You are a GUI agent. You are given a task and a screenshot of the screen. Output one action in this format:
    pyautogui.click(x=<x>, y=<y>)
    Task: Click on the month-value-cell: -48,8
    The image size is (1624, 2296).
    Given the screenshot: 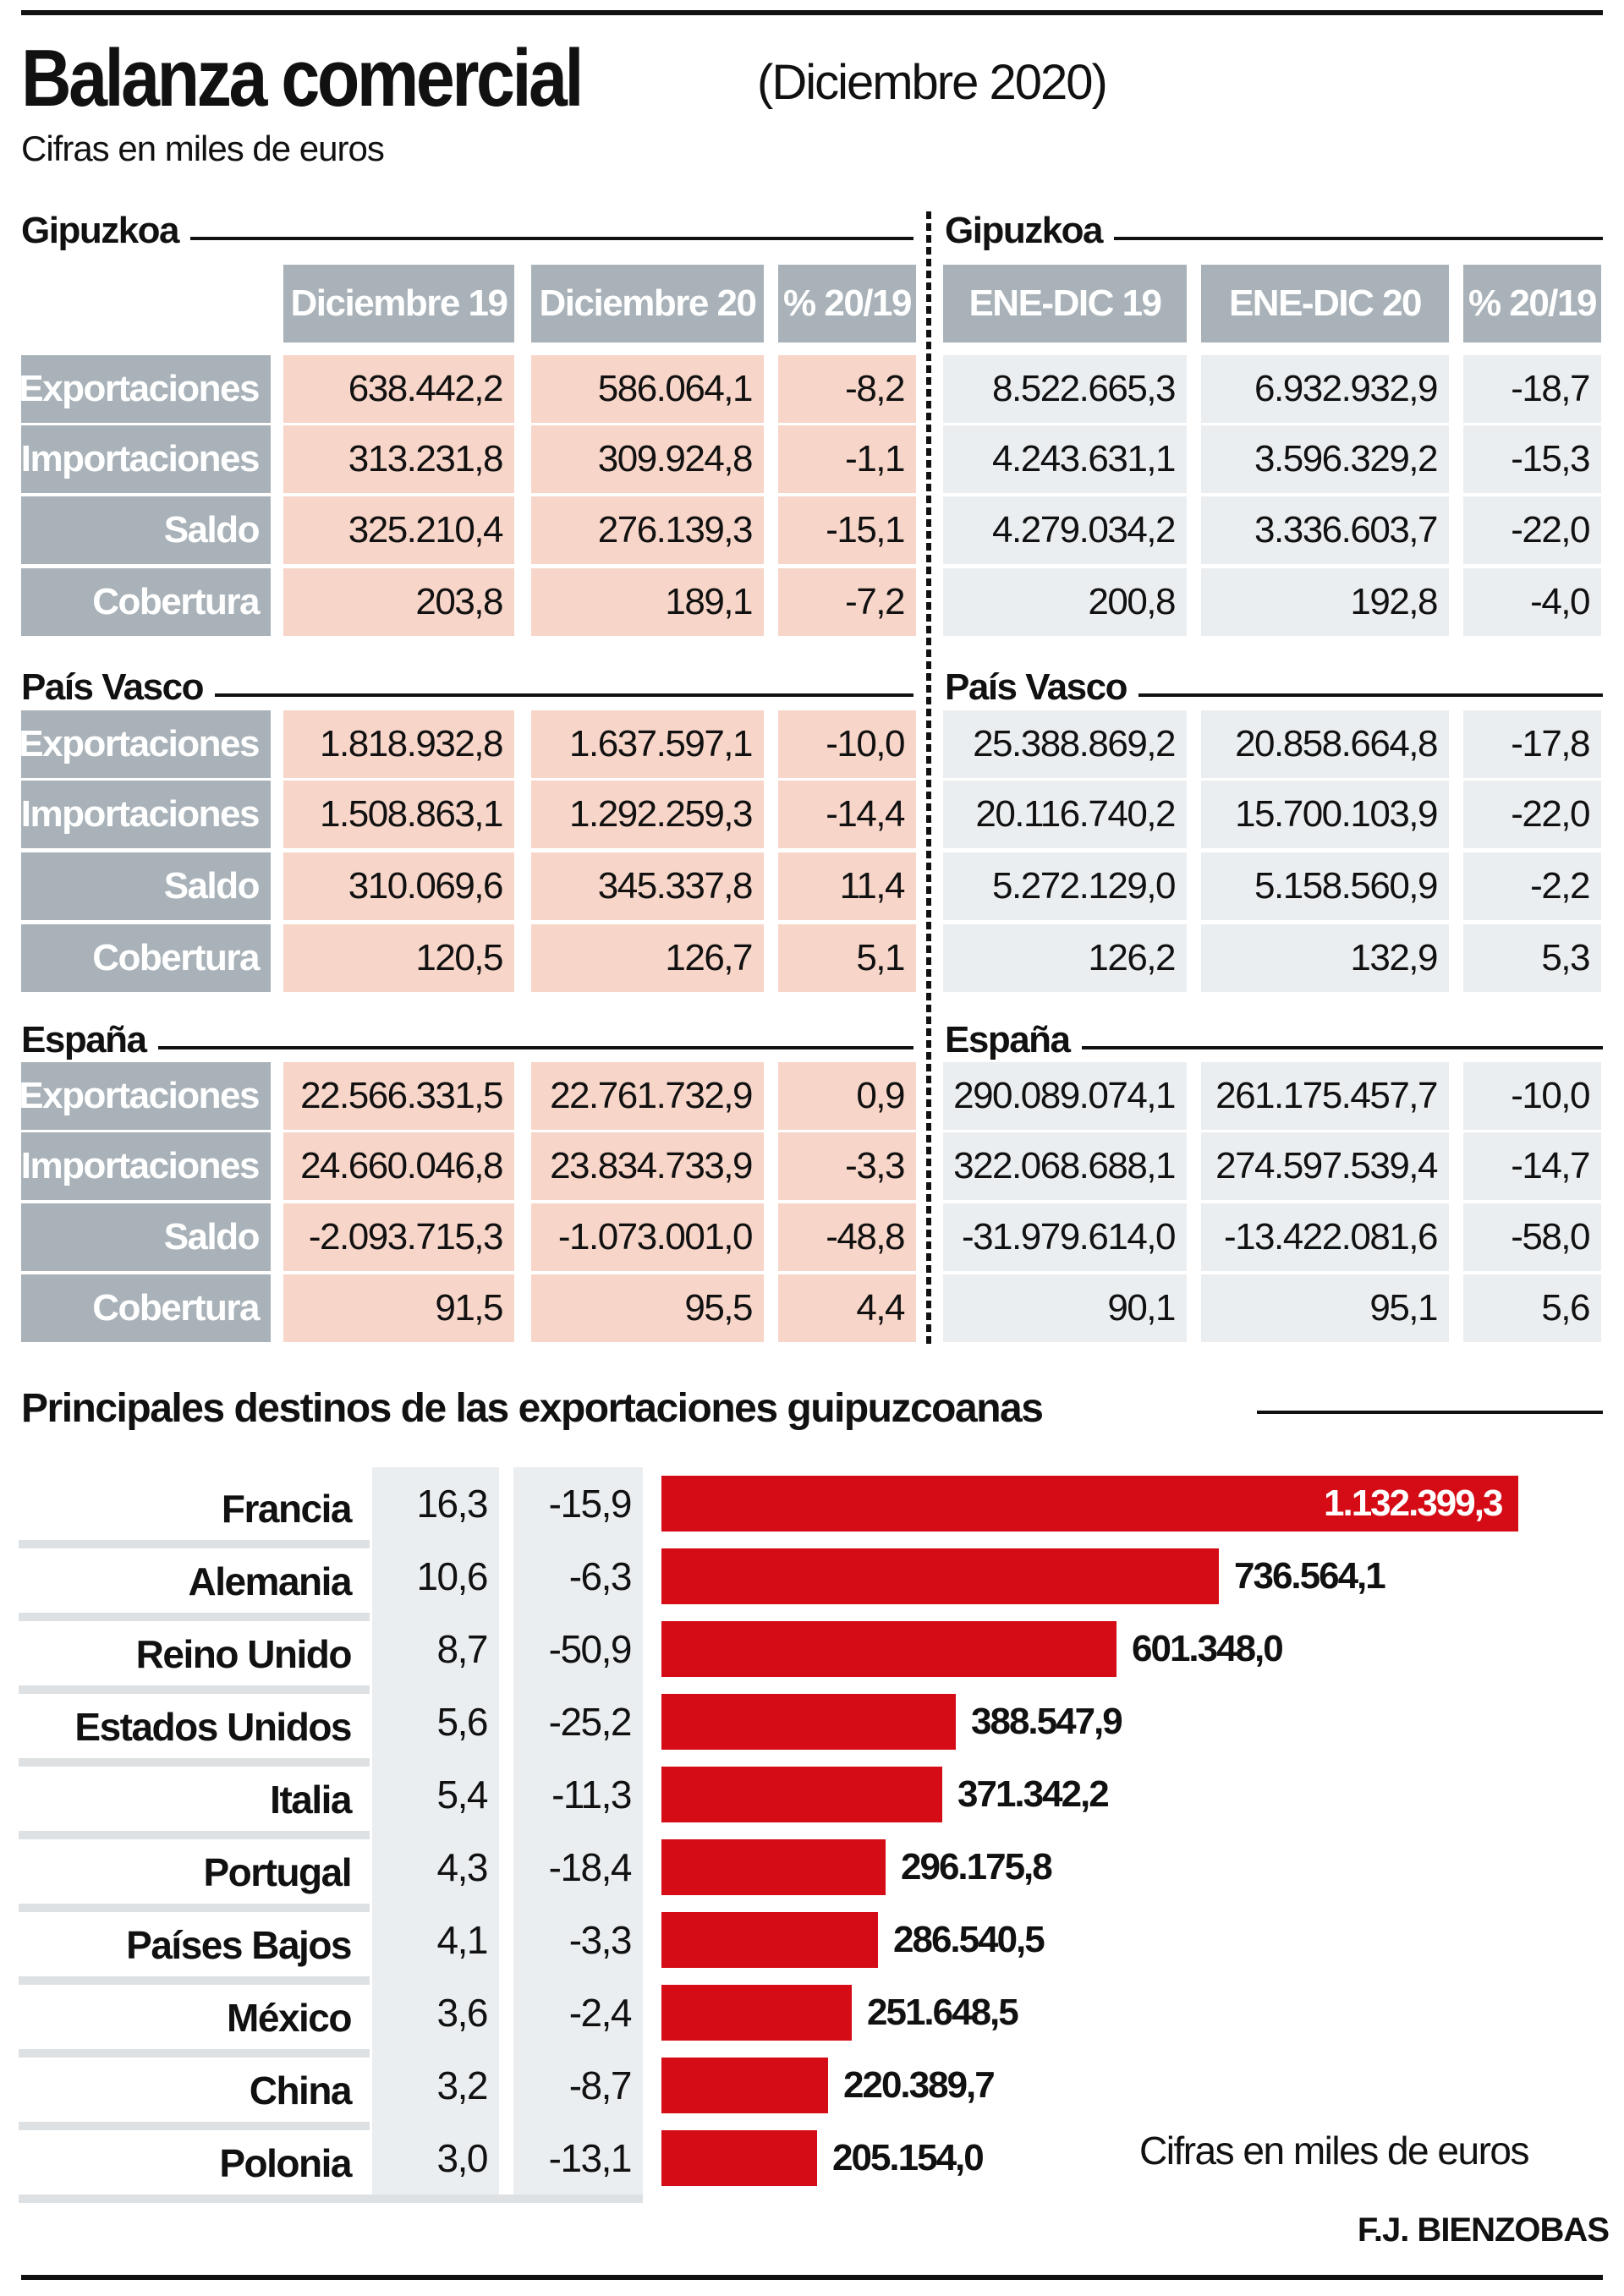 What is the action you would take?
    pyautogui.click(x=847, y=1237)
    